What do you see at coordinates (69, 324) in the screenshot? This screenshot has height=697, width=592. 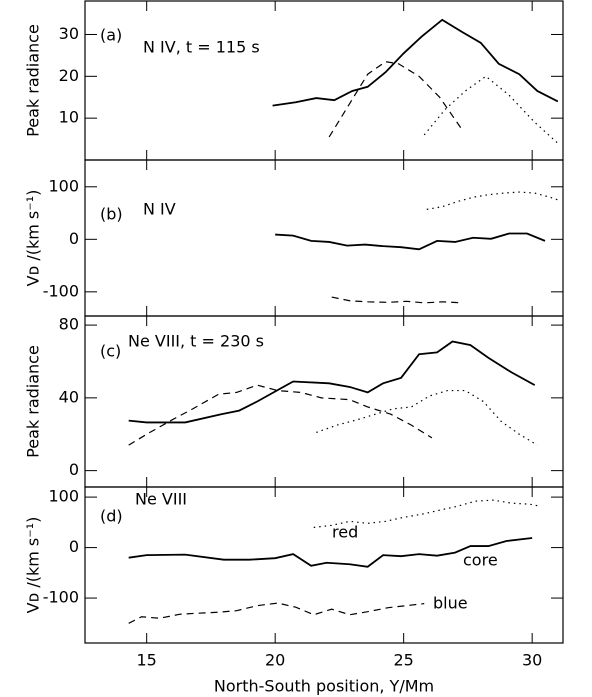 I see `y-tick-label: 80` at bounding box center [69, 324].